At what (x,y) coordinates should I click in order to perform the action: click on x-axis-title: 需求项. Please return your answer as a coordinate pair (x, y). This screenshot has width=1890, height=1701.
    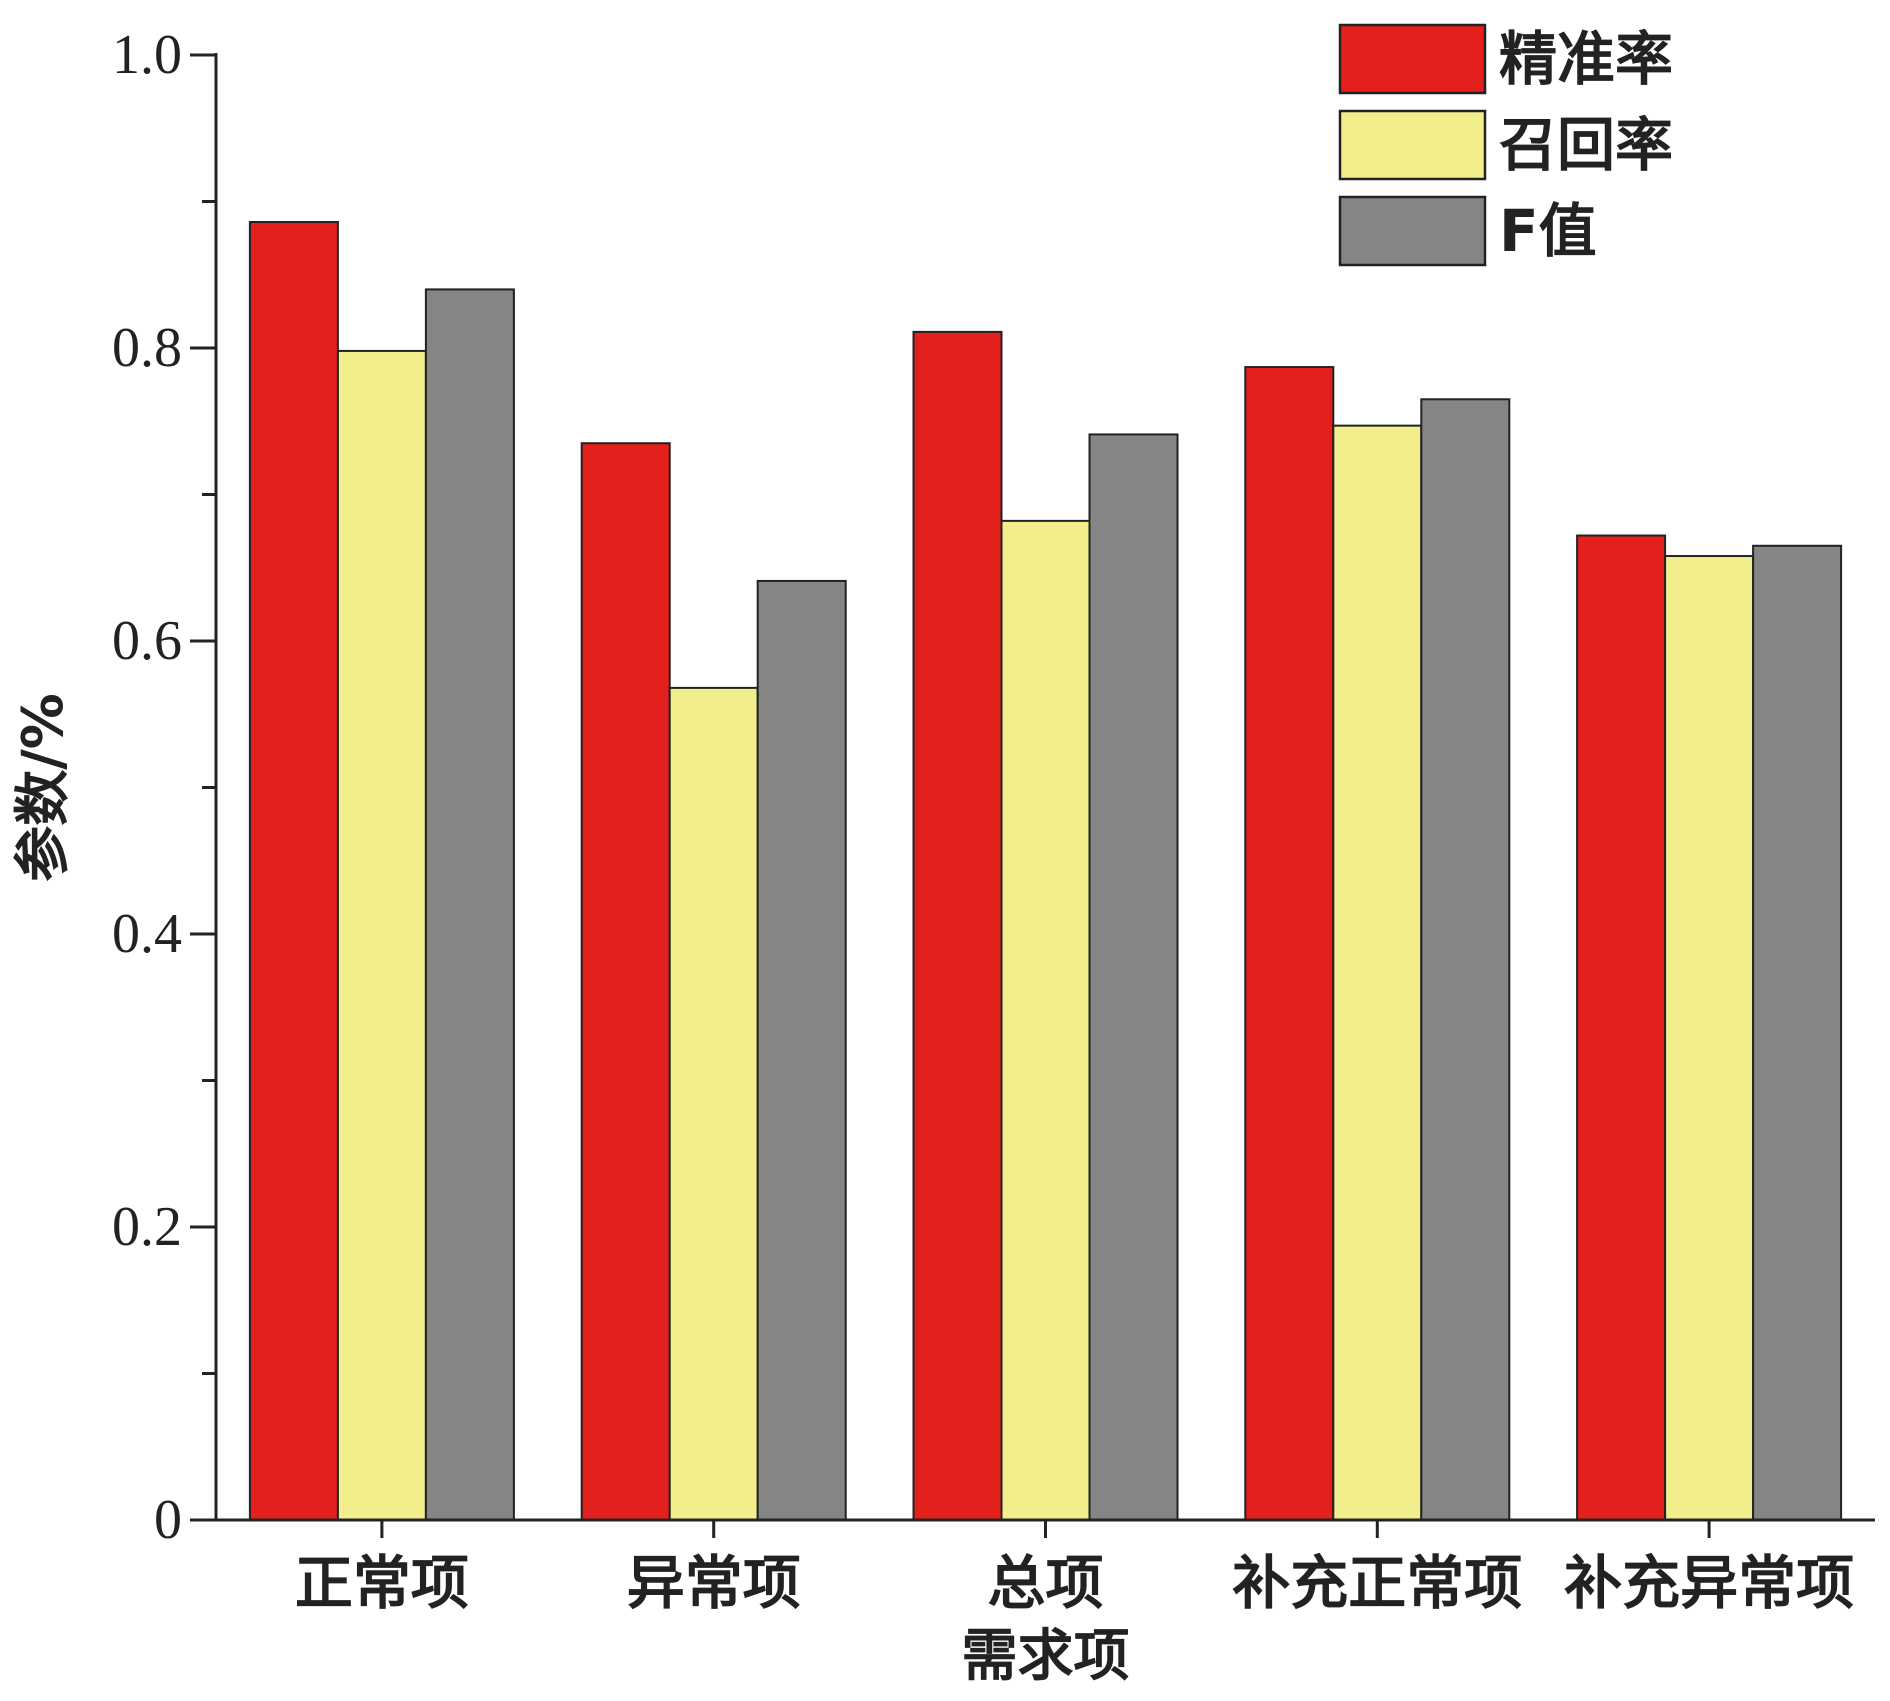
    Looking at the image, I should click on (1046, 1656).